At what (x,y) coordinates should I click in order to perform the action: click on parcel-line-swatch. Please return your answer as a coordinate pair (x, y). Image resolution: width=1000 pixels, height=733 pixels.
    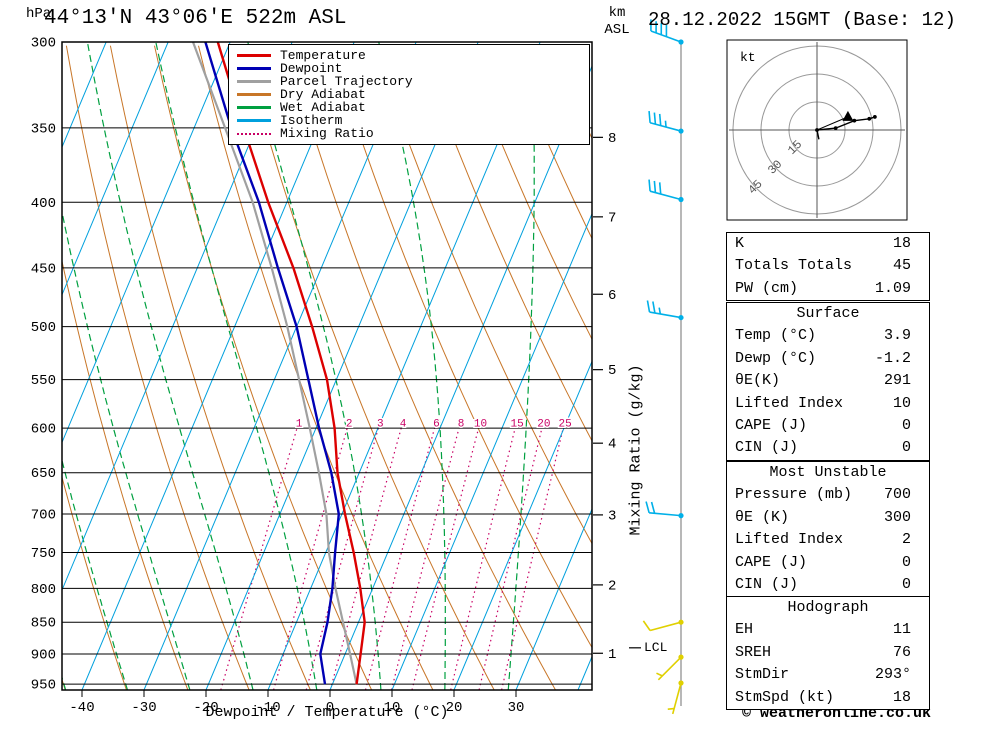
    Looking at the image, I should click on (254, 81).